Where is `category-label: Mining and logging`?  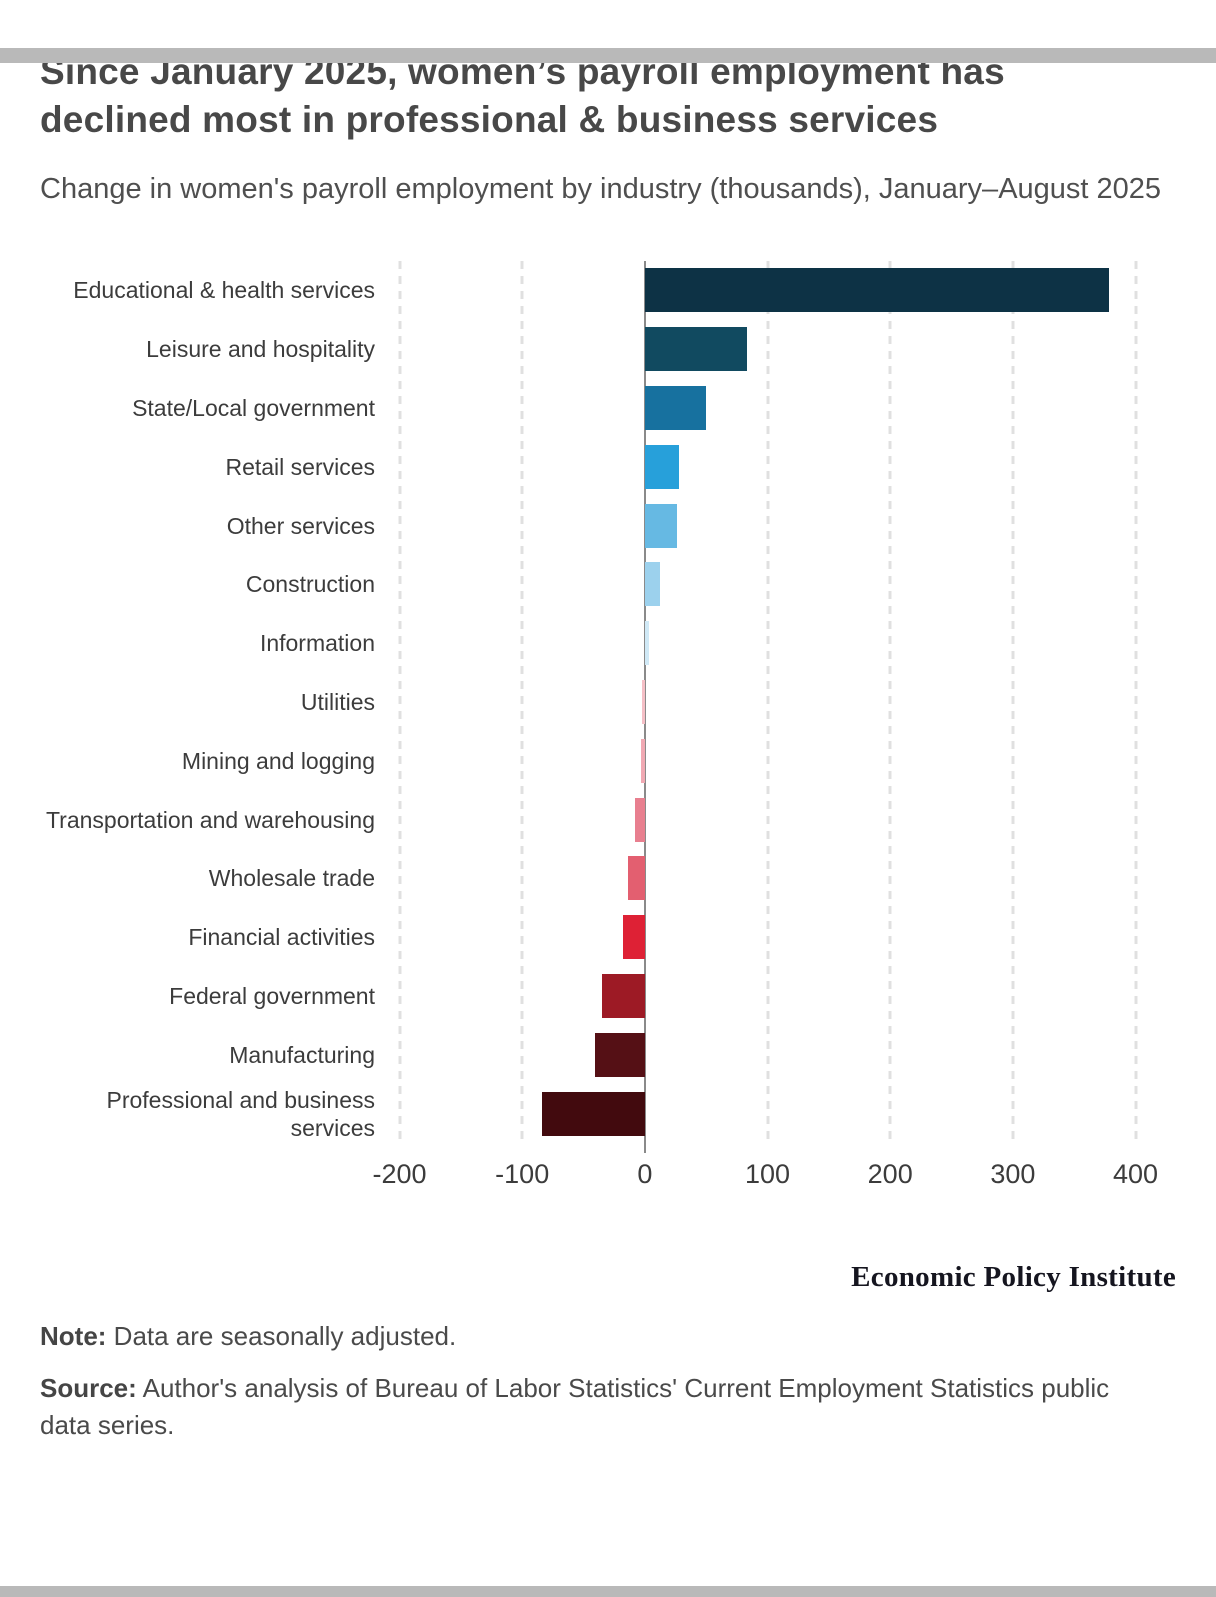 category-label: Mining and logging is located at coordinates (278, 760).